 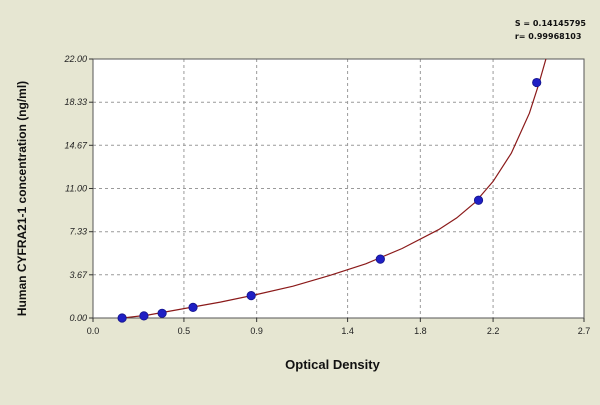 I want to click on fit-statistics: S = 0.14145795 r= 0.99968103, so click(x=550, y=30).